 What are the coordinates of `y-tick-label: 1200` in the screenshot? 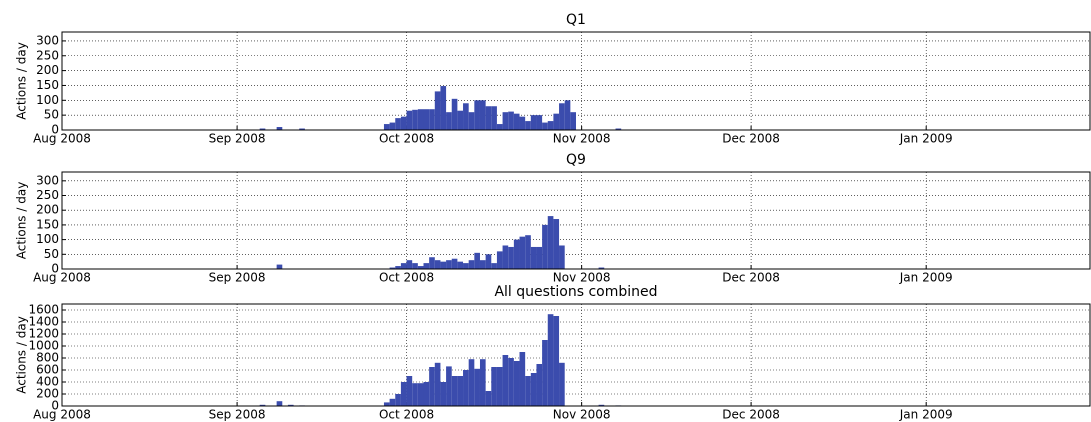 It's located at (43, 334).